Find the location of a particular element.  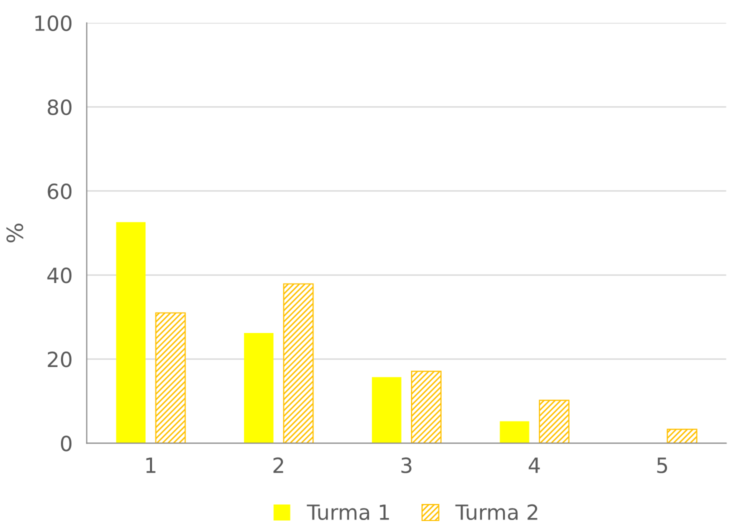

y-tick-label: 20 is located at coordinates (60, 360).